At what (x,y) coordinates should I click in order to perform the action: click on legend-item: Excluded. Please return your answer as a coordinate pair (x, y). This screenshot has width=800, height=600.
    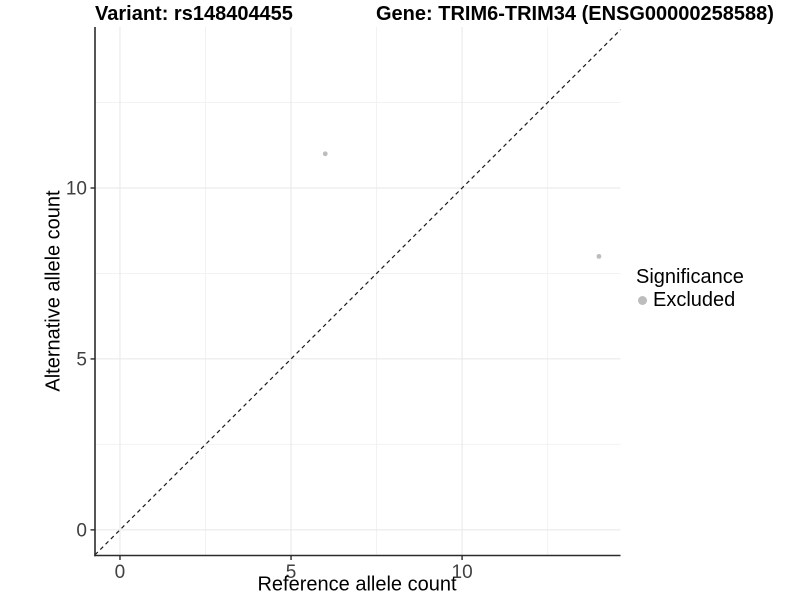
    Looking at the image, I should click on (690, 300).